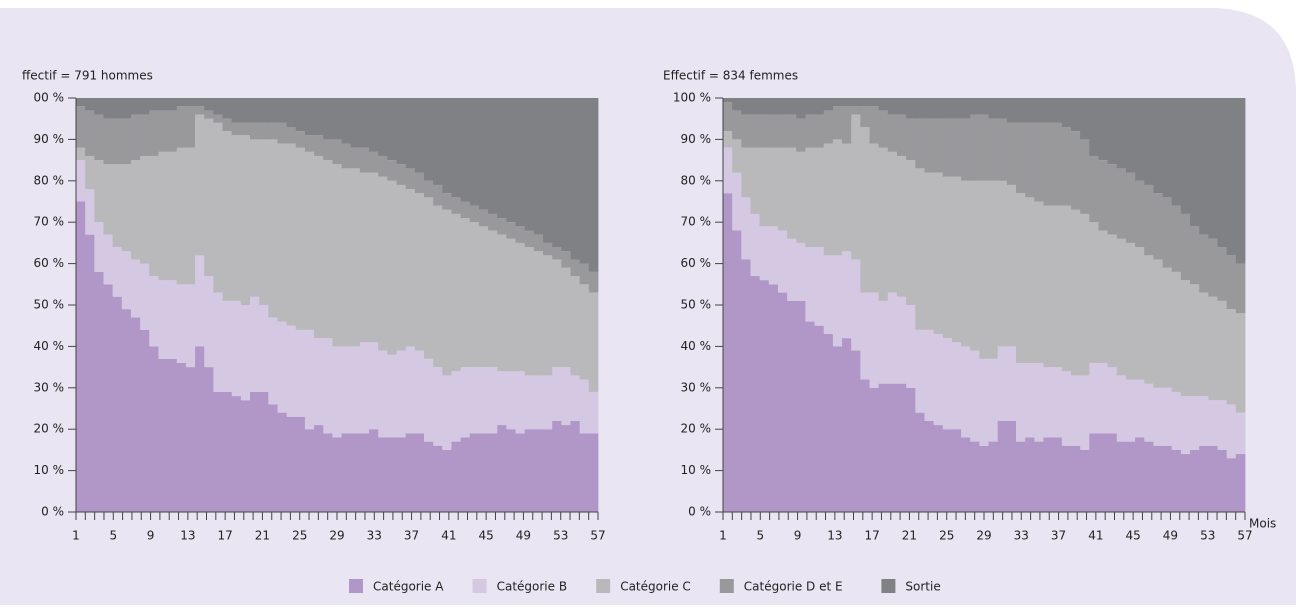 This screenshot has height=609, width=1296. I want to click on x-tick-label: 13, so click(187, 536).